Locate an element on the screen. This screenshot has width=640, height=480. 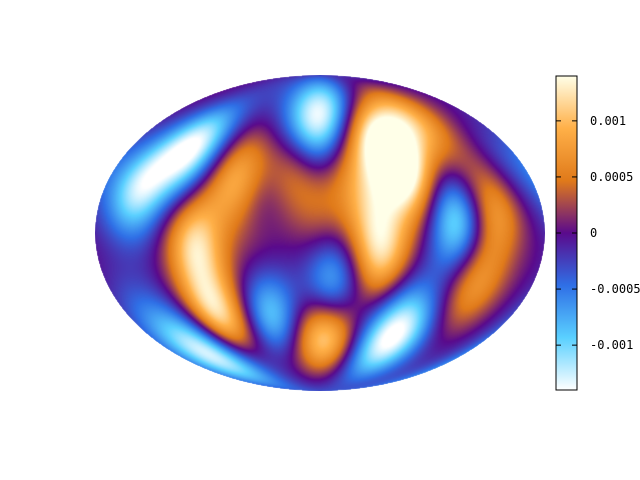
colorbar-tick-label: 0.001 is located at coordinates (608, 121).